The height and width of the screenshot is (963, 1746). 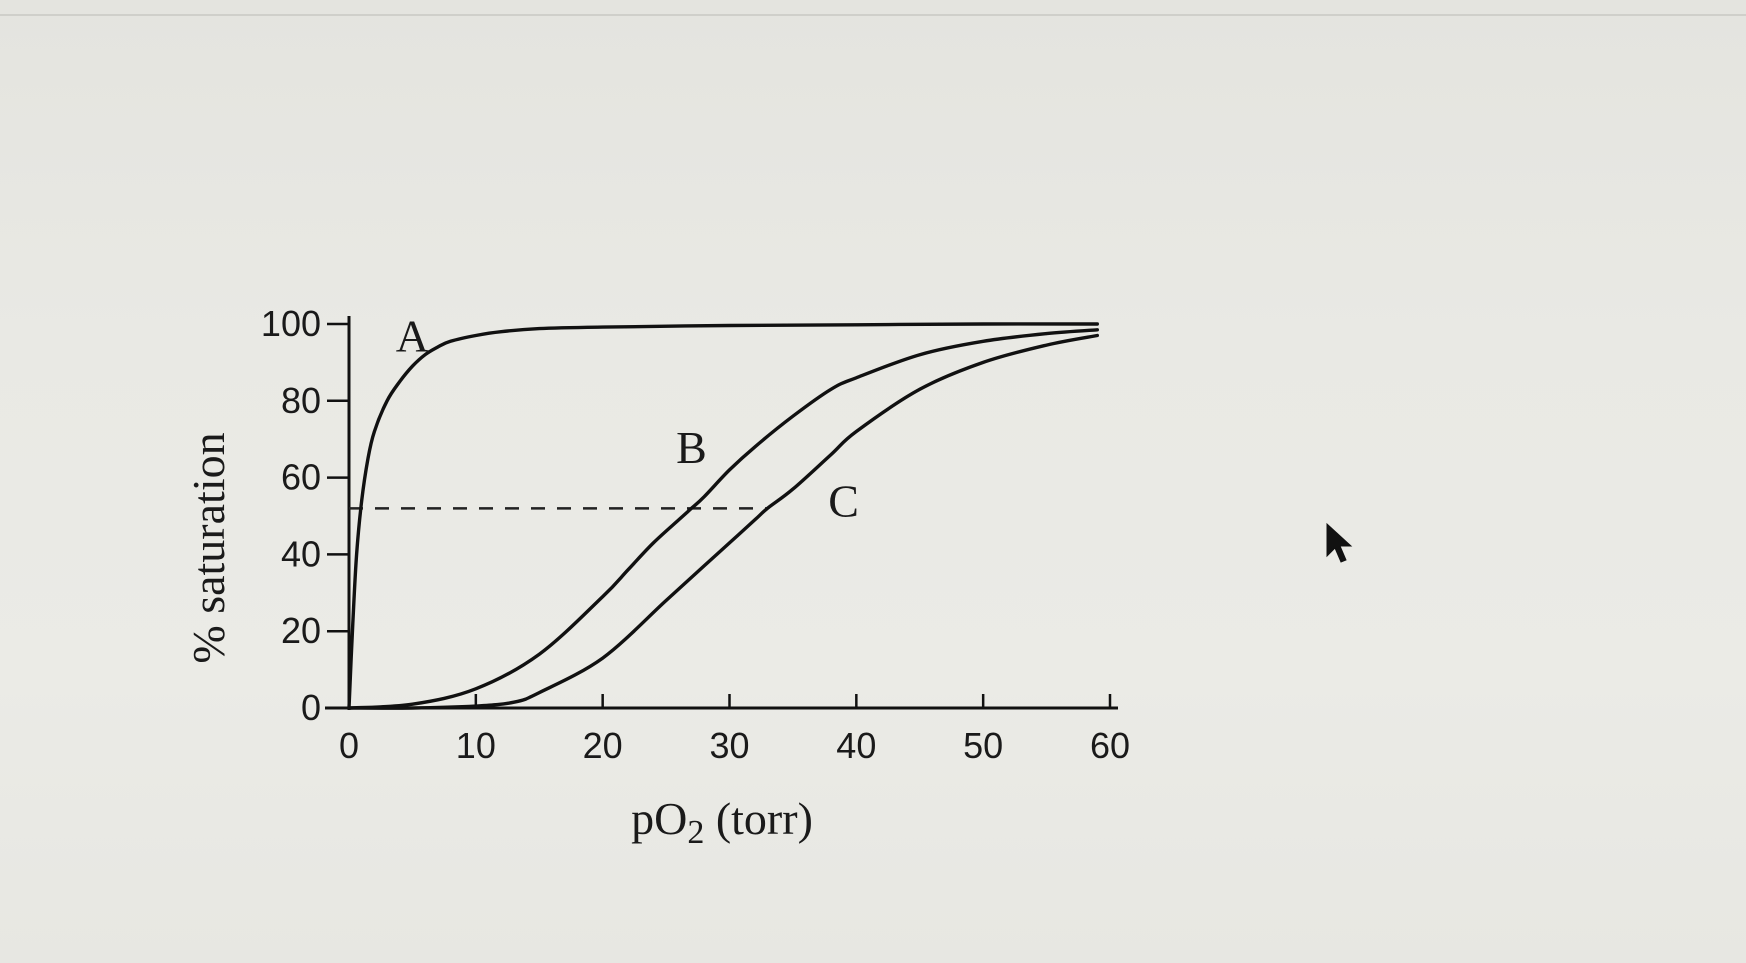 What do you see at coordinates (1110, 745) in the screenshot?
I see `x-tick-label: 60` at bounding box center [1110, 745].